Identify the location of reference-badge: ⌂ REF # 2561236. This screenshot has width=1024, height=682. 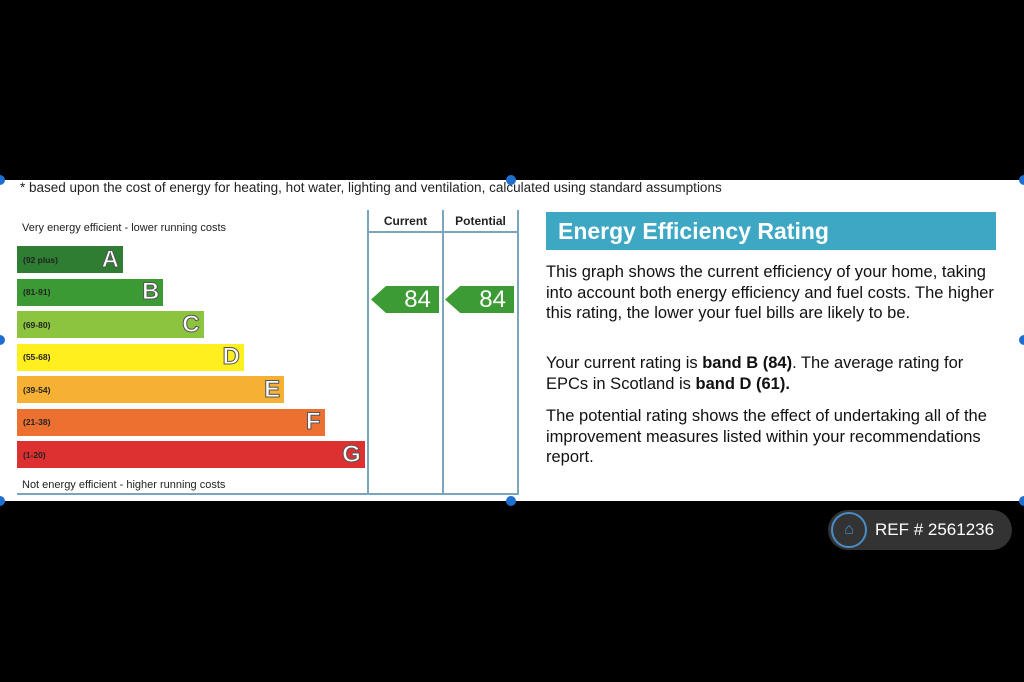
(920, 530).